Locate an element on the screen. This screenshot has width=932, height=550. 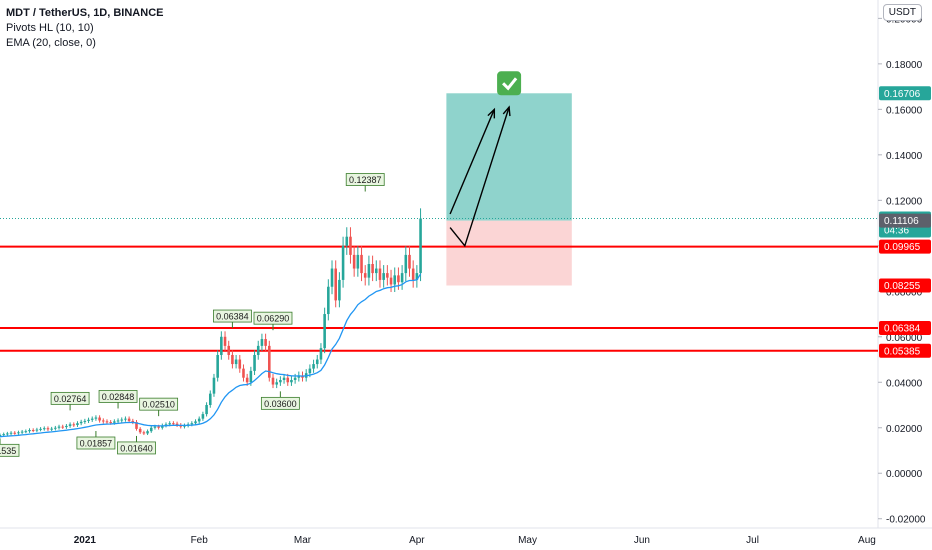
indicator-pivots-label: Pivots HL (10, 10) is located at coordinates (50, 28).